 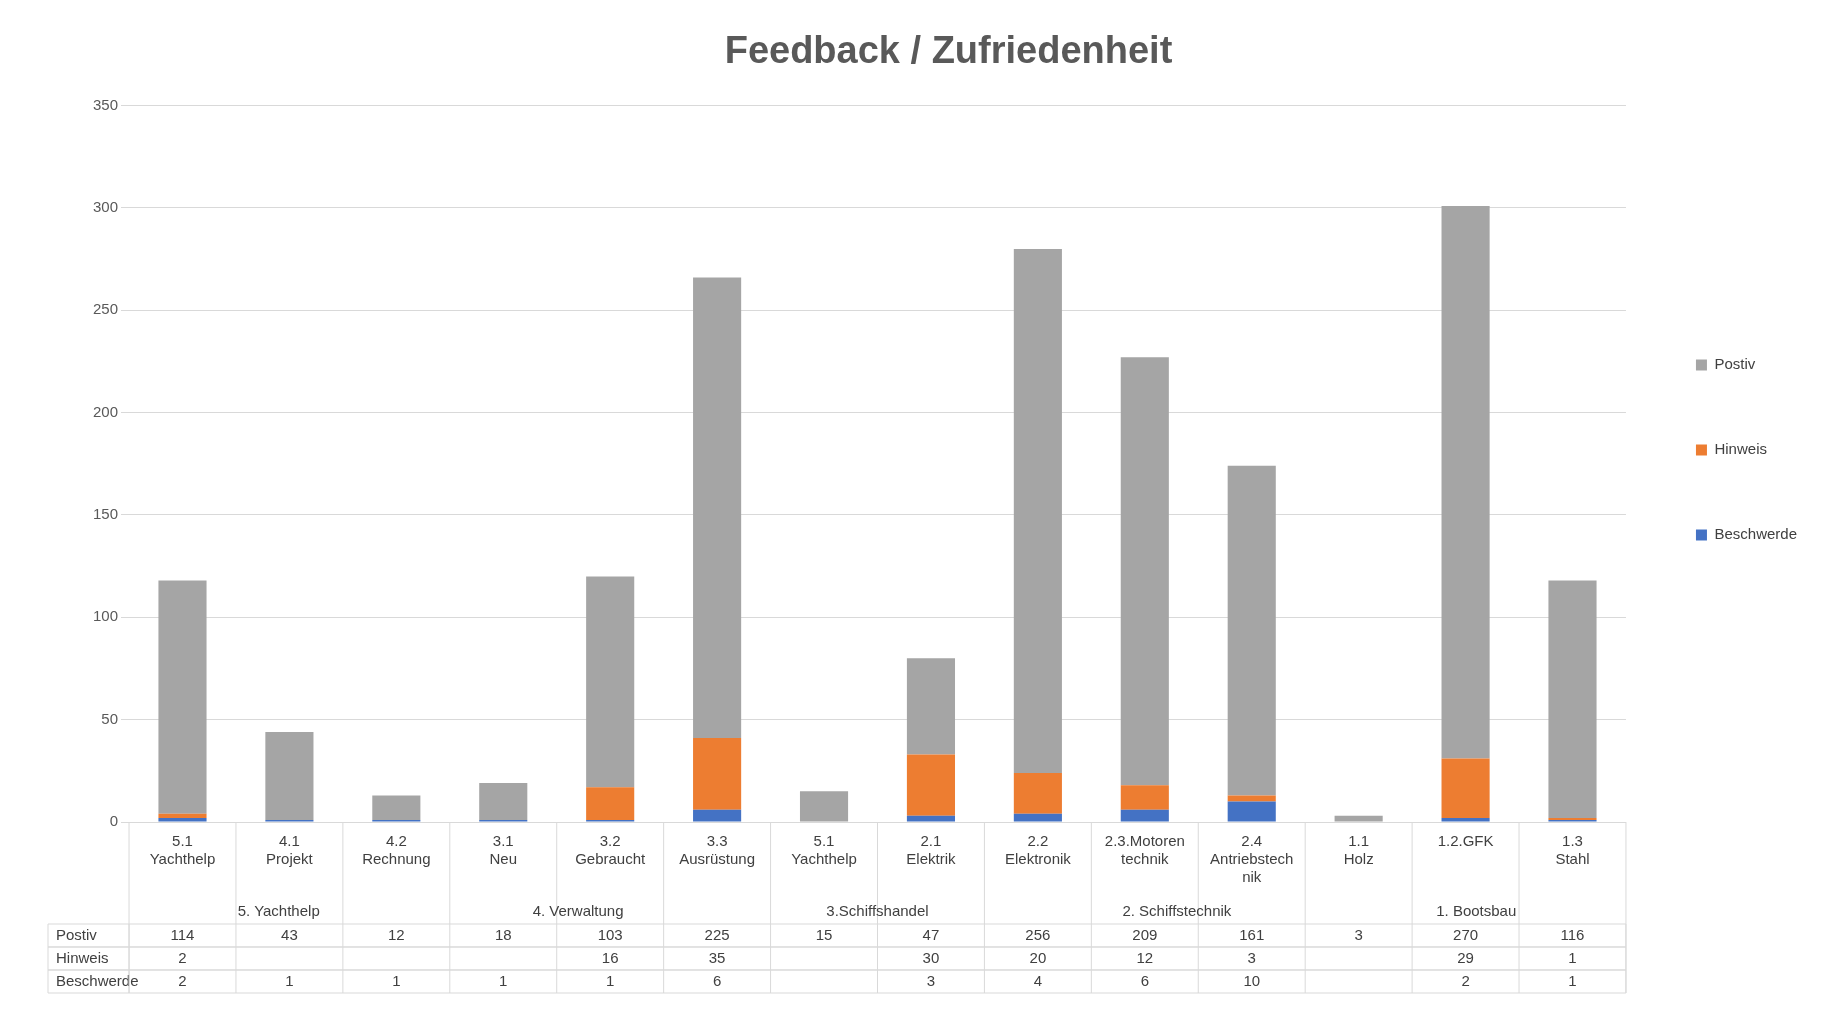 What do you see at coordinates (1755, 534) in the screenshot?
I see `legend-label: Beschwerde` at bounding box center [1755, 534].